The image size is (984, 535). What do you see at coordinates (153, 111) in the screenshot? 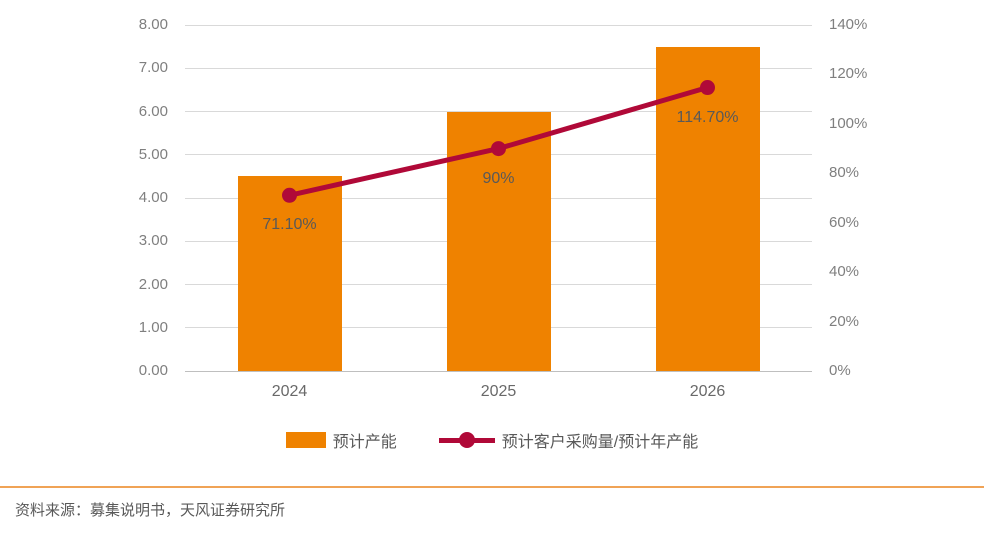
I see `left-axis-tick: 6.00` at bounding box center [153, 111].